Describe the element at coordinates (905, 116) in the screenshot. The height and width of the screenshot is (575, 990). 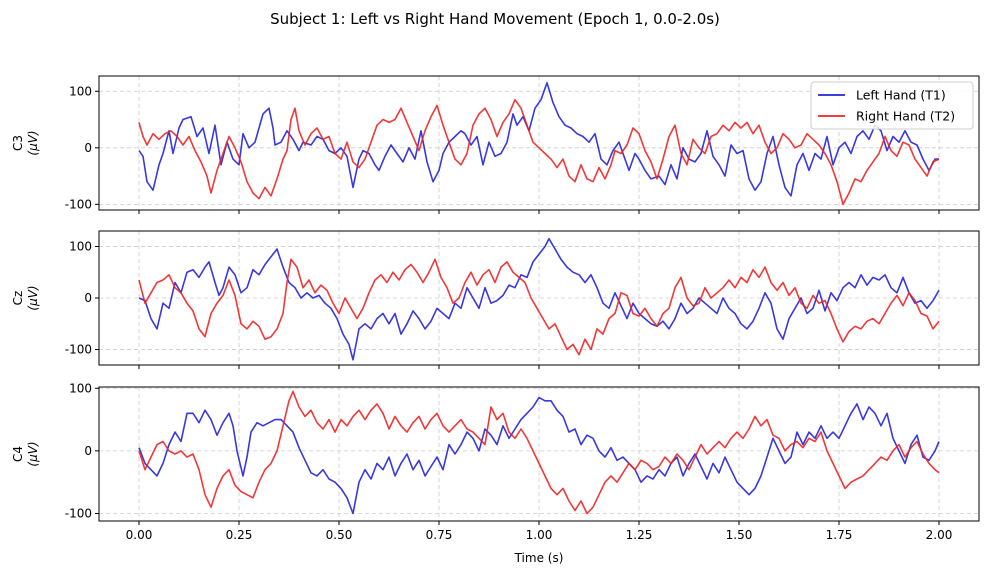
I see `legend-label-right-hand: Right Hand (T2)` at that location.